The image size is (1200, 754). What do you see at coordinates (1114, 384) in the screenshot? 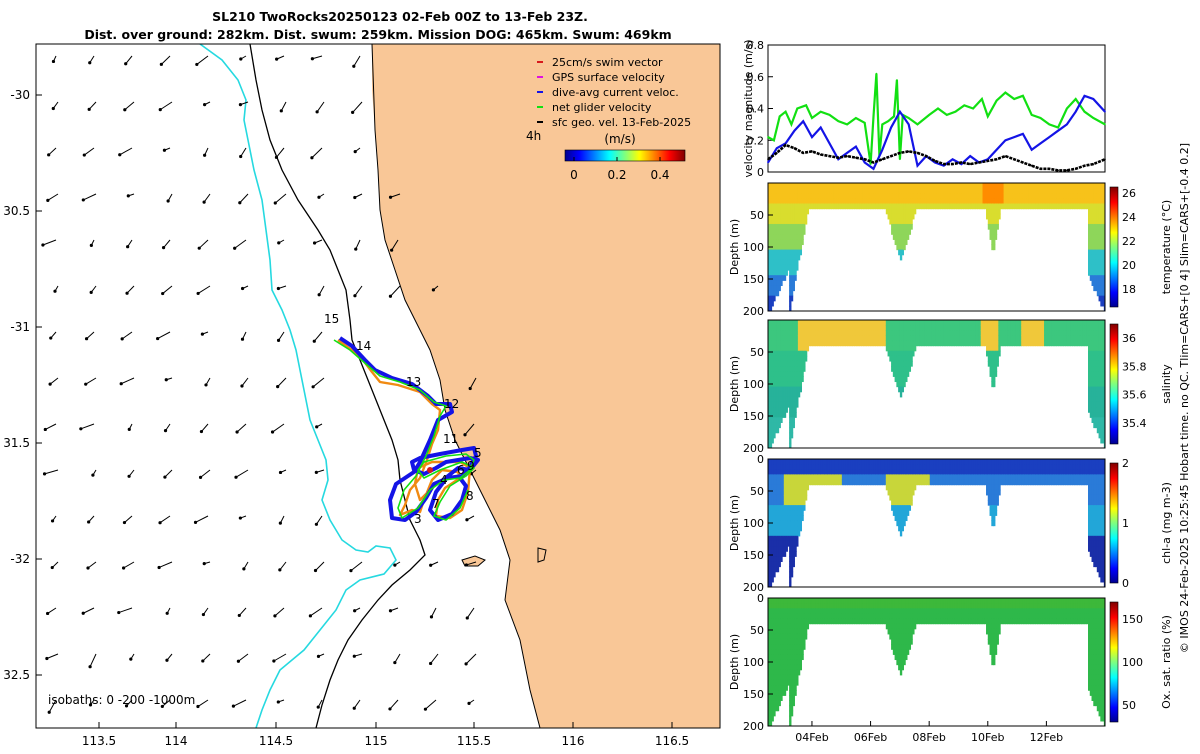
I see `heatmap-colorbar` at bounding box center [1114, 384].